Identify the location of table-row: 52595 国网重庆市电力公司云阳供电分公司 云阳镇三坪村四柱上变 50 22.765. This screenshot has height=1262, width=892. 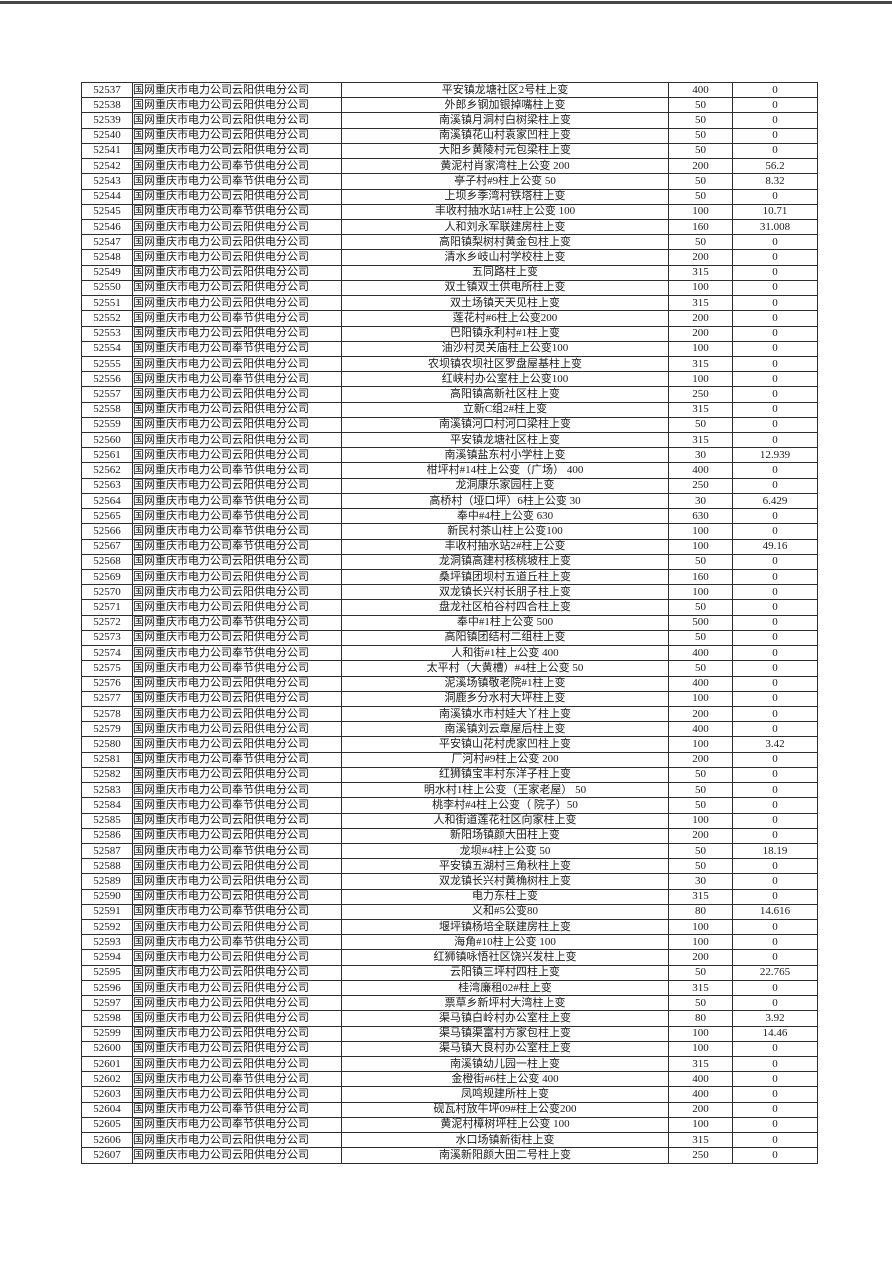
(449, 972).